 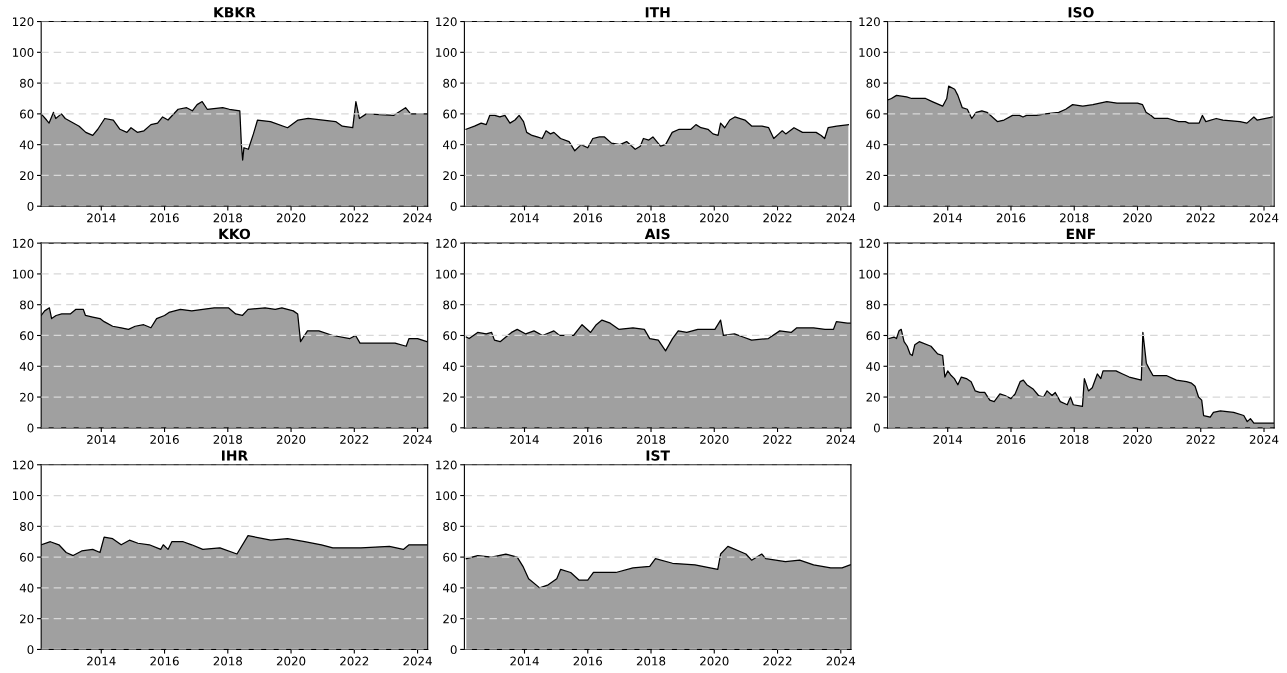 What do you see at coordinates (1081, 233) in the screenshot?
I see `chart-title: ENF` at bounding box center [1081, 233].